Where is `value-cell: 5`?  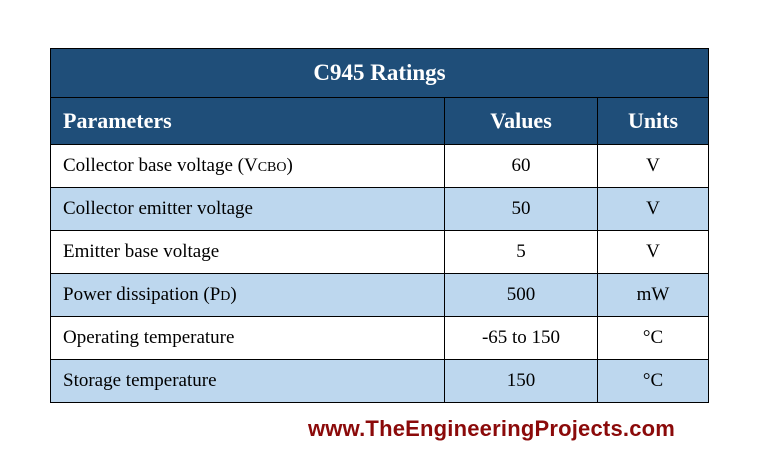 value-cell: 5 is located at coordinates (521, 252).